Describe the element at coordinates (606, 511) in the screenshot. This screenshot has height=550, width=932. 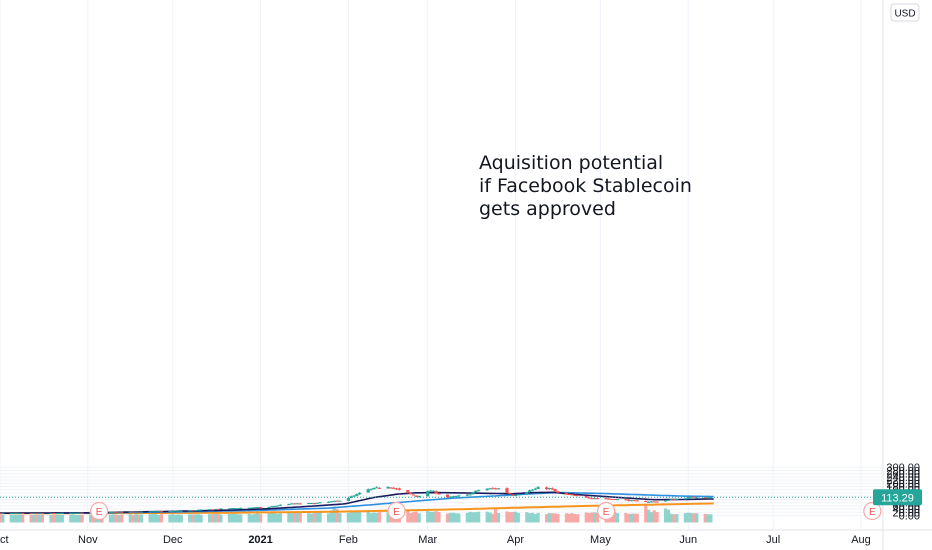
I see `earnings-marker` at that location.